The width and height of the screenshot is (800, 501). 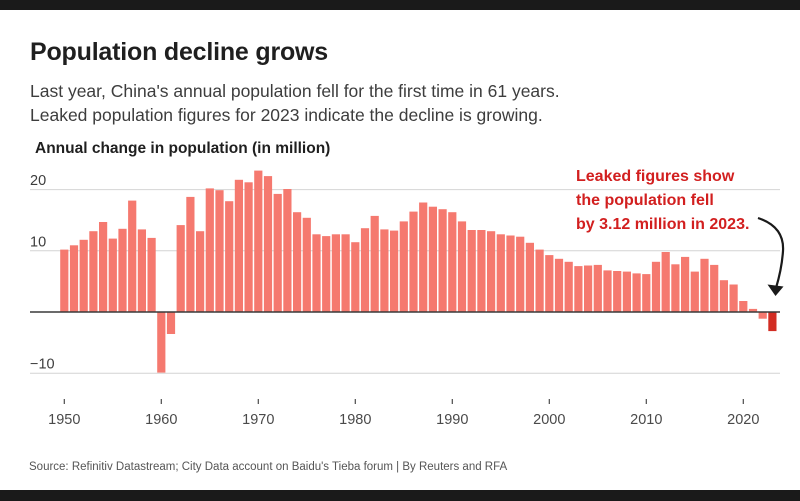 I want to click on bar-1983, so click(x=384, y=270).